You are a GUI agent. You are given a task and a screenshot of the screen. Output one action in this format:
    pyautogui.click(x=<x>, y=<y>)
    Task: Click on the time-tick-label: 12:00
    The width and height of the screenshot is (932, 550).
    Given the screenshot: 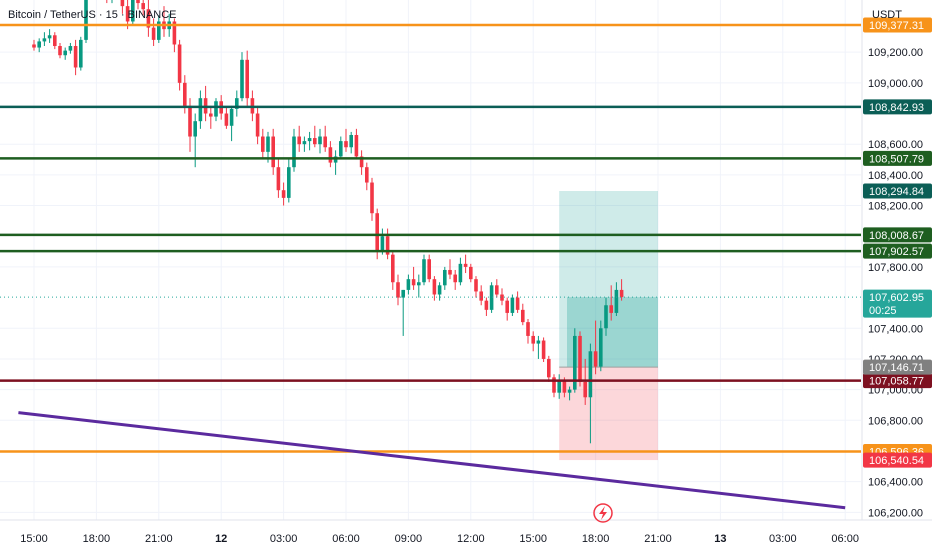 What is the action you would take?
    pyautogui.click(x=471, y=539)
    